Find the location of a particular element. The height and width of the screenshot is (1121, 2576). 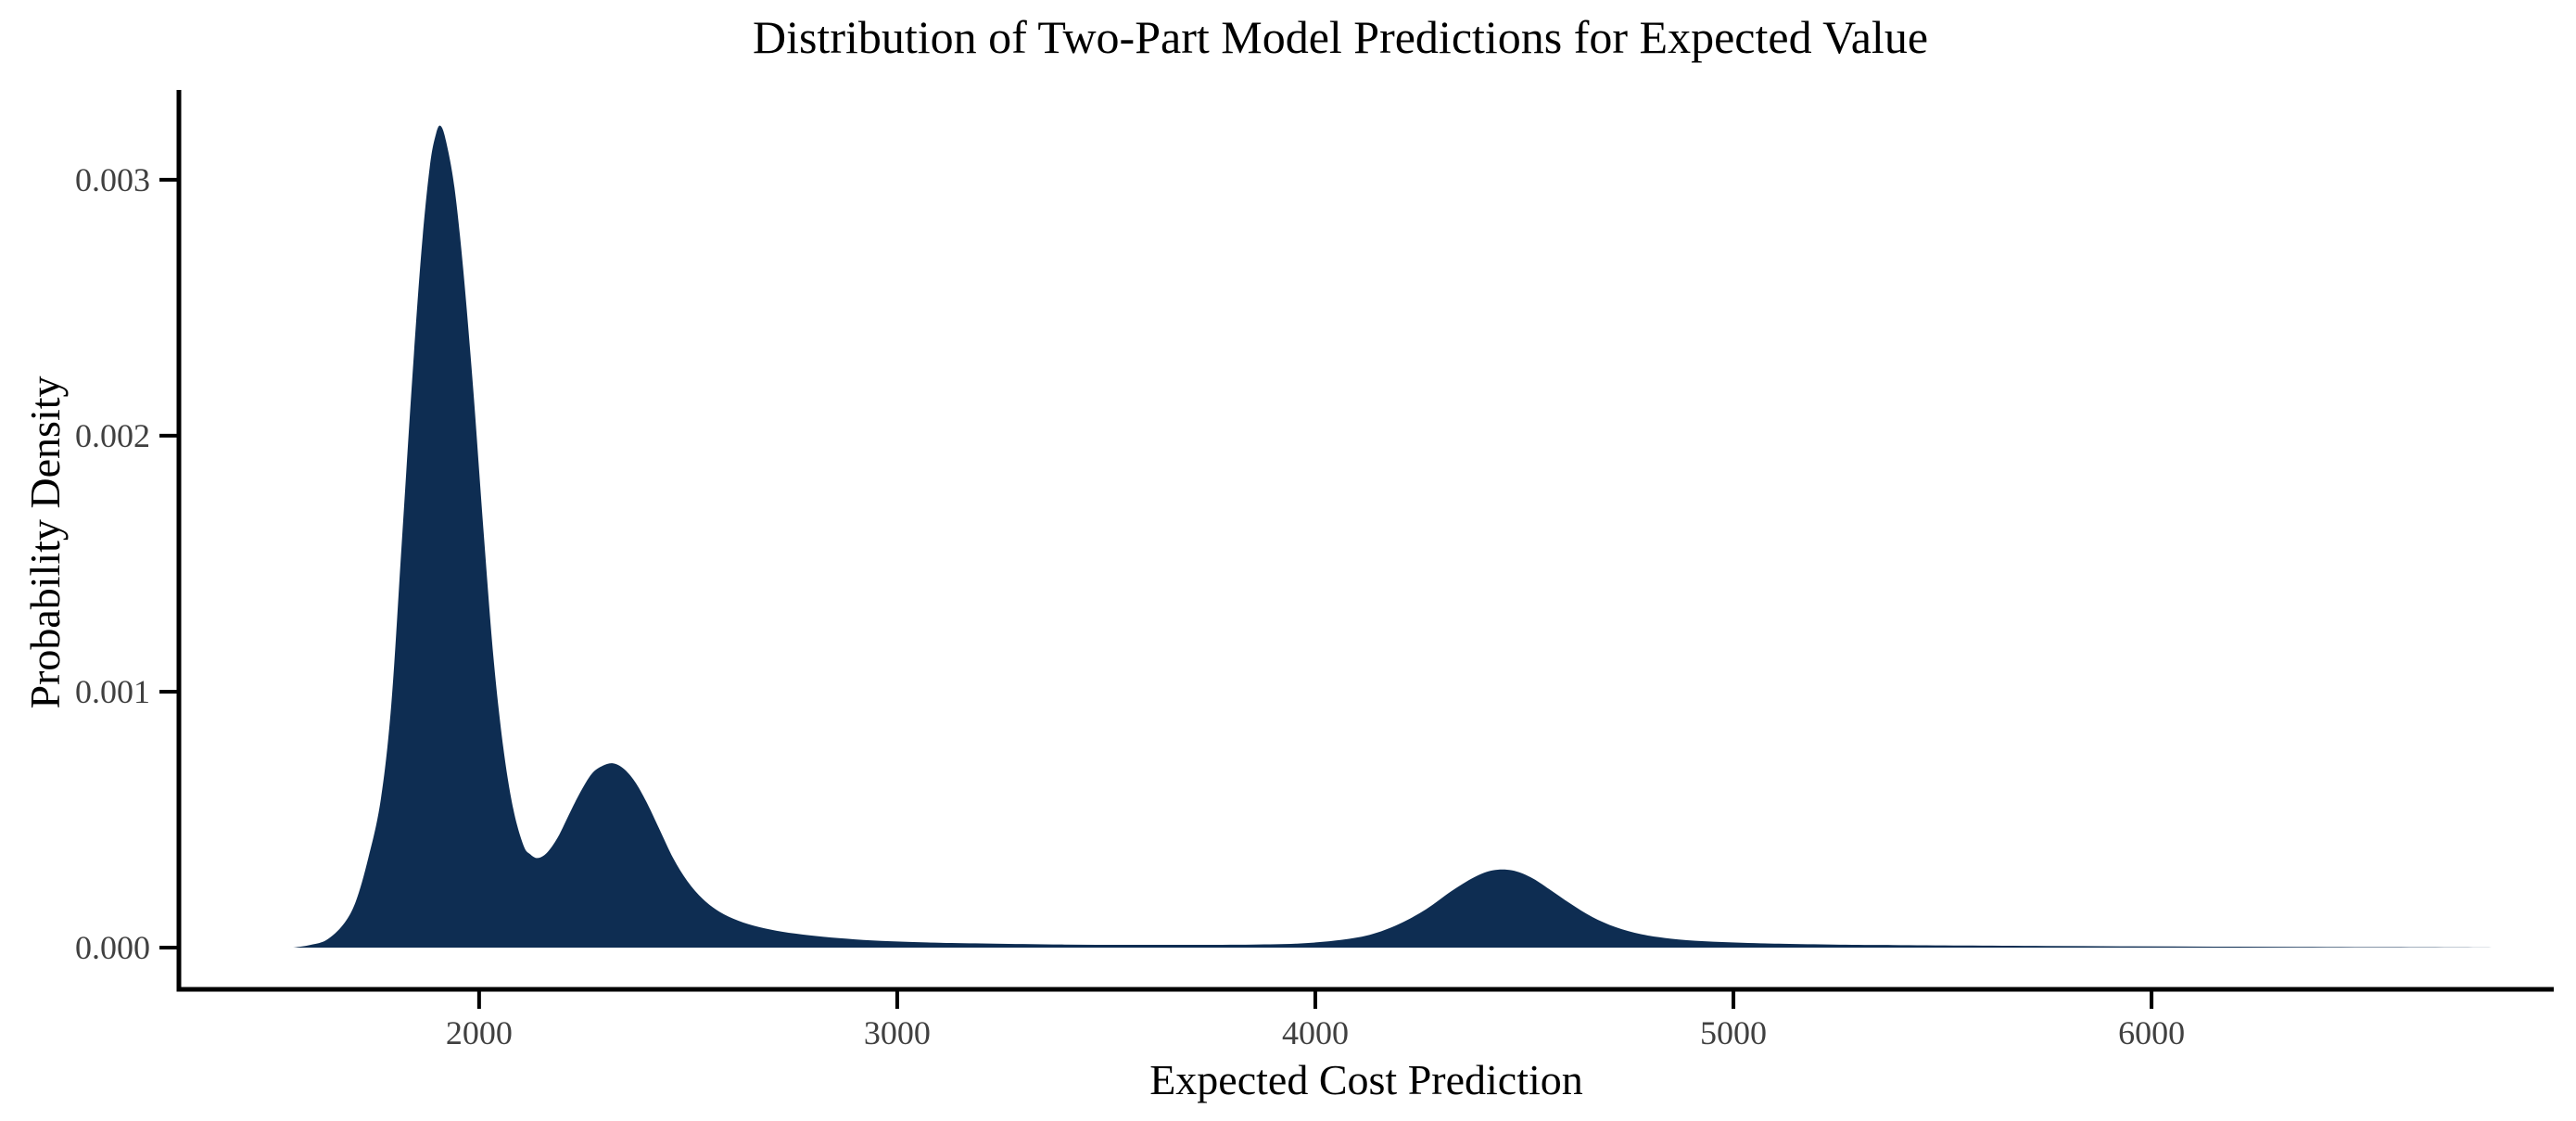

x-axis-ticks: 2000 3000 4000 5000 6000 is located at coordinates (1315, 1020).